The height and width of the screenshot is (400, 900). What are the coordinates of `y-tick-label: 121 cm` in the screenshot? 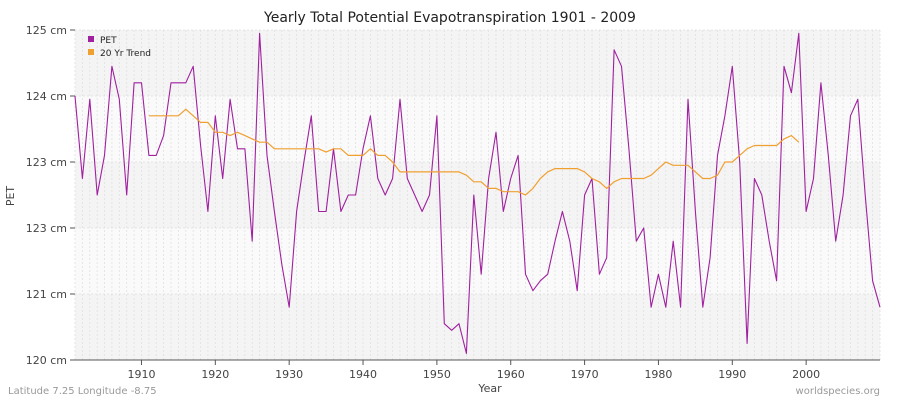 It's located at (46, 294).